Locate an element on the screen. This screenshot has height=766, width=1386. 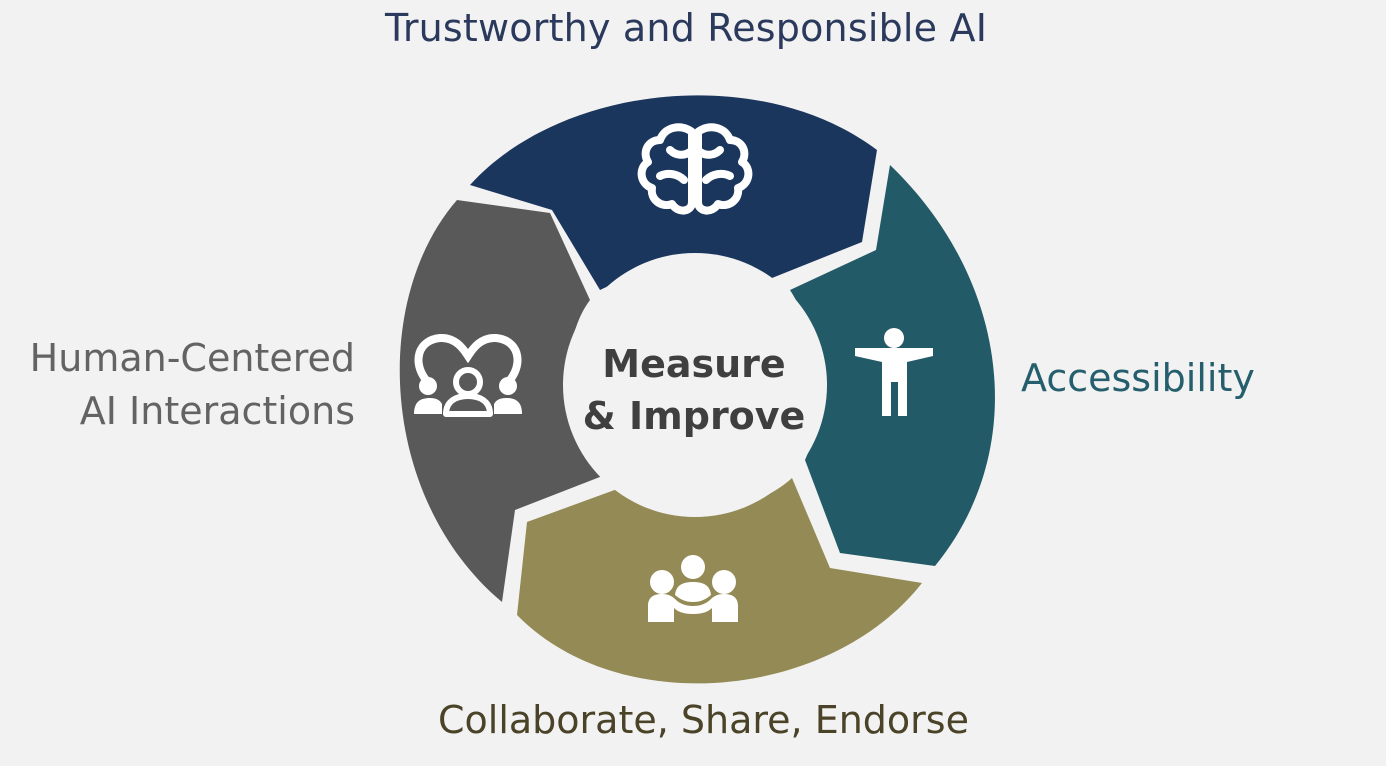
label-accessibility: Accessibility is located at coordinates (1138, 378).